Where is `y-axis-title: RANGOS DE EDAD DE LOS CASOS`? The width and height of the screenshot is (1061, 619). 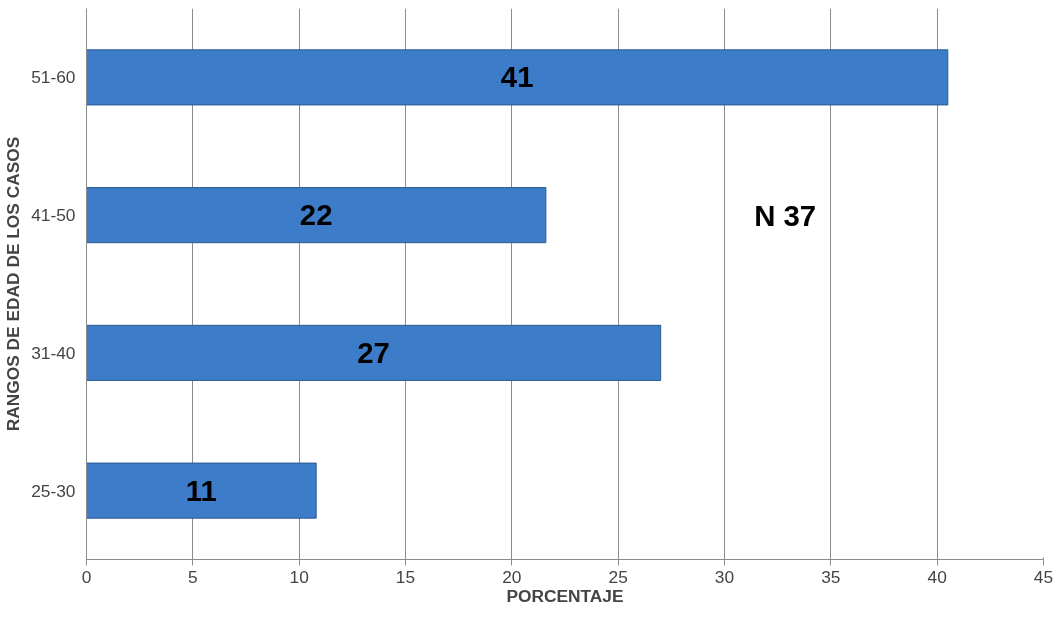 y-axis-title: RANGOS DE EDAD DE LOS CASOS is located at coordinates (13, 284).